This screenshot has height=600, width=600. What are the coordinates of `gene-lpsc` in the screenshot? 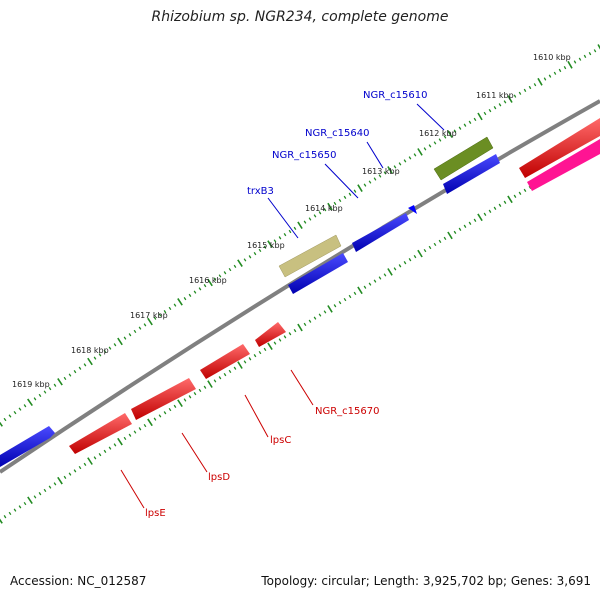 It's located at (225, 361).